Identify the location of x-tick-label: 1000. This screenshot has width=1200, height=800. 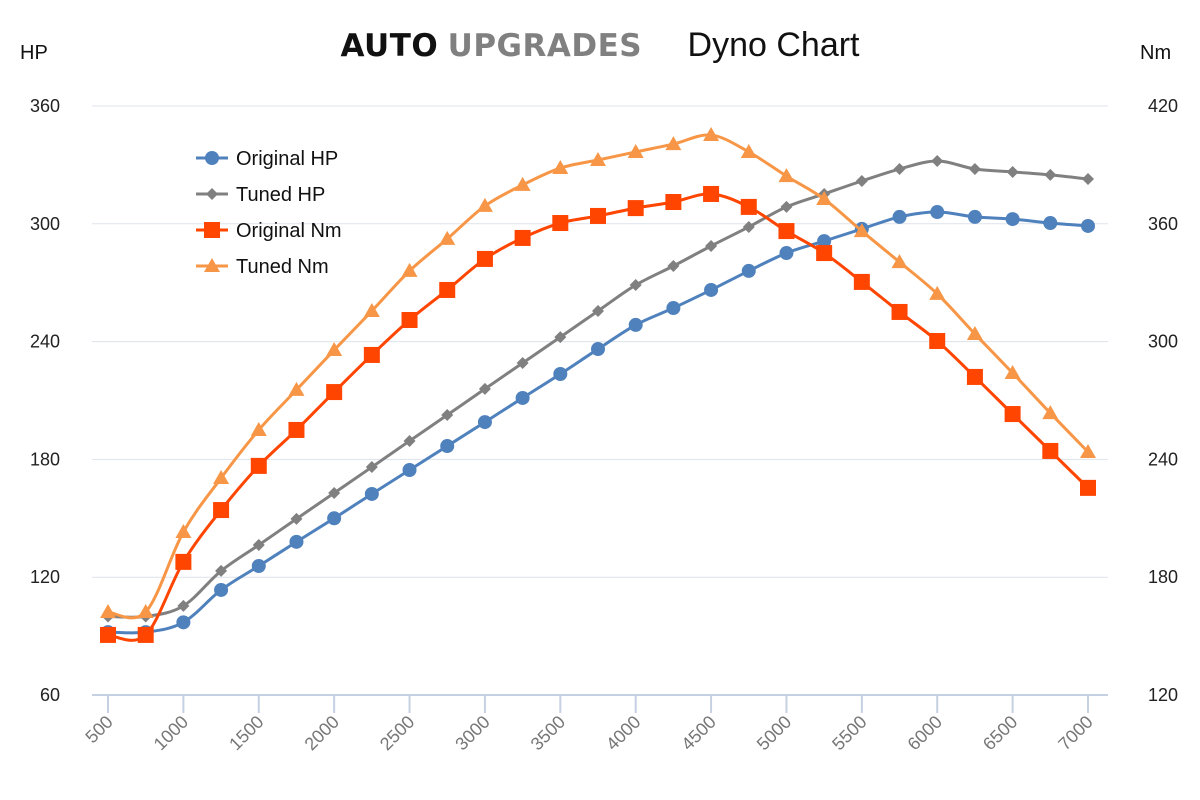
(171, 733).